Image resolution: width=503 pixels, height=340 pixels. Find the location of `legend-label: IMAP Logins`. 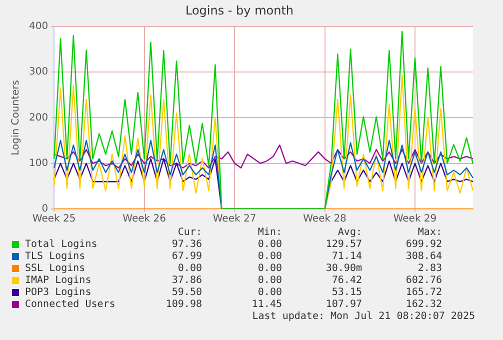

legend-label: IMAP Logins is located at coordinates (58, 281).